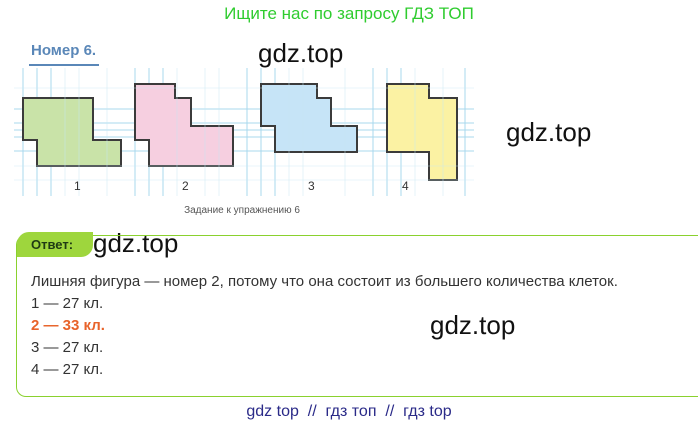 Image resolution: width=698 pixels, height=427 pixels. What do you see at coordinates (67, 303) in the screenshot?
I see `answer-line-1: 1 — 27 кл.` at bounding box center [67, 303].